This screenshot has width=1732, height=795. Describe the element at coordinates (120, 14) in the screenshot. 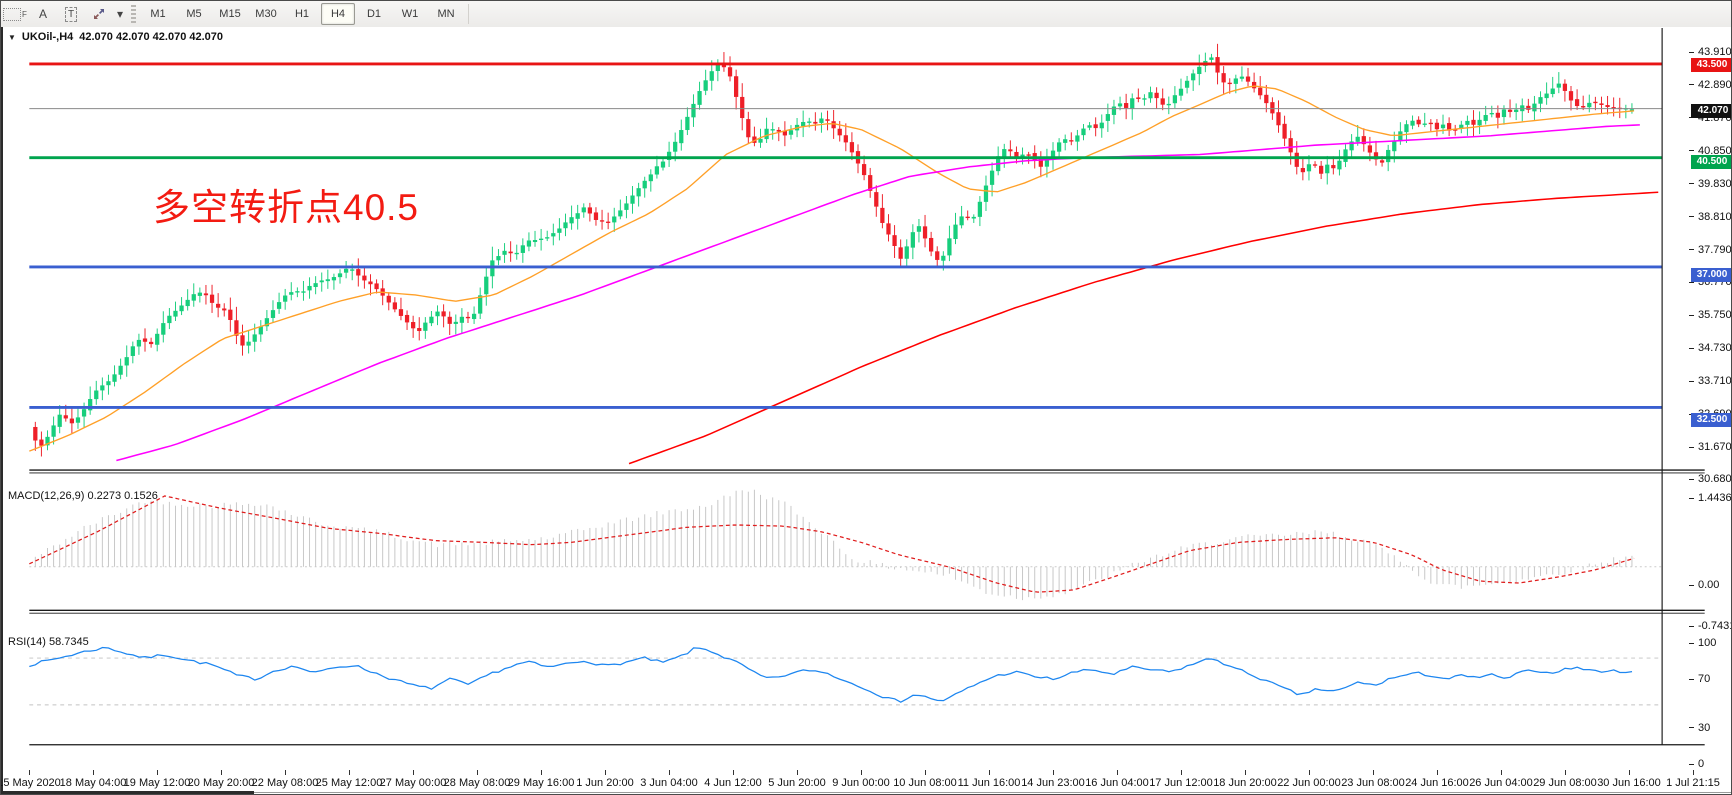

I see `arrows-dropdown-caret-icon: ▾` at that location.